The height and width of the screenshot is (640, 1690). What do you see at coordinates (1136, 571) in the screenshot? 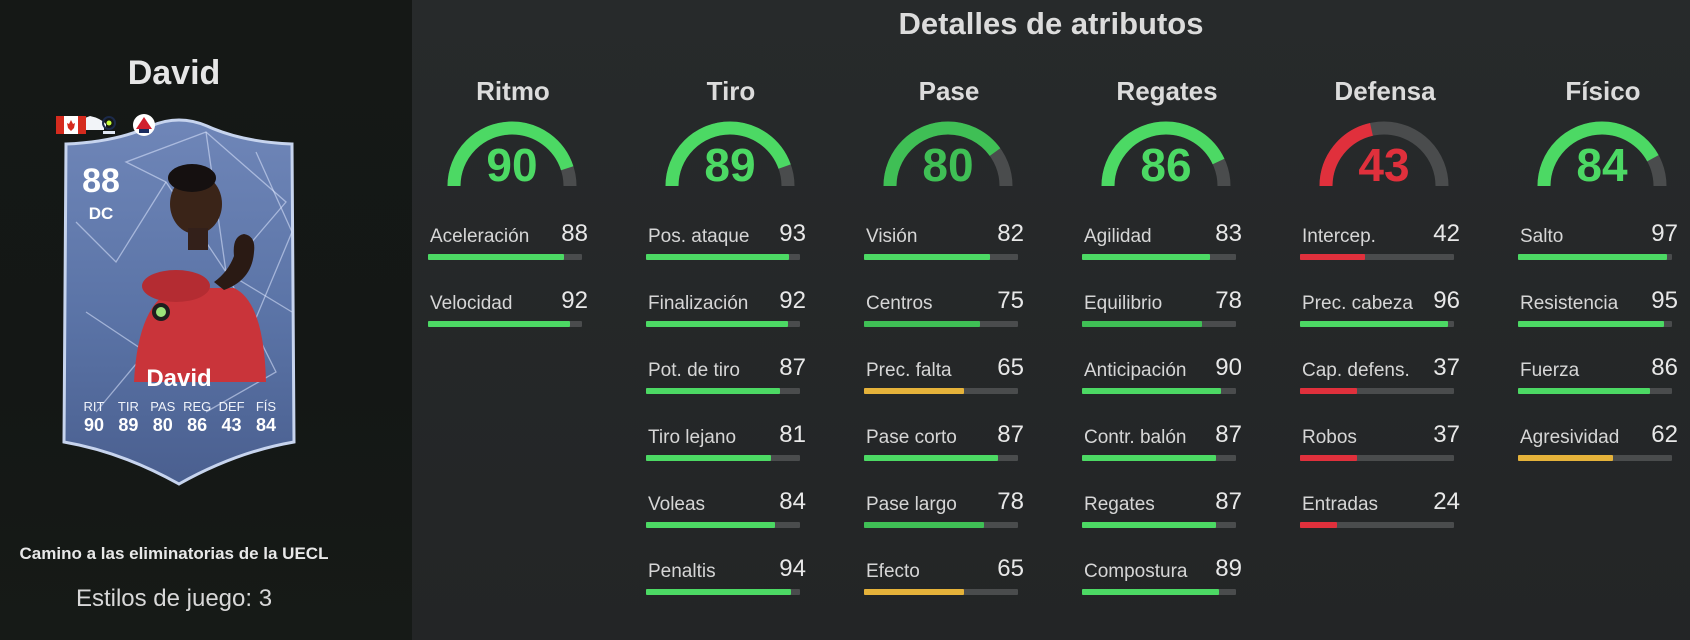
I see `attribute-name: Compostura` at bounding box center [1136, 571].